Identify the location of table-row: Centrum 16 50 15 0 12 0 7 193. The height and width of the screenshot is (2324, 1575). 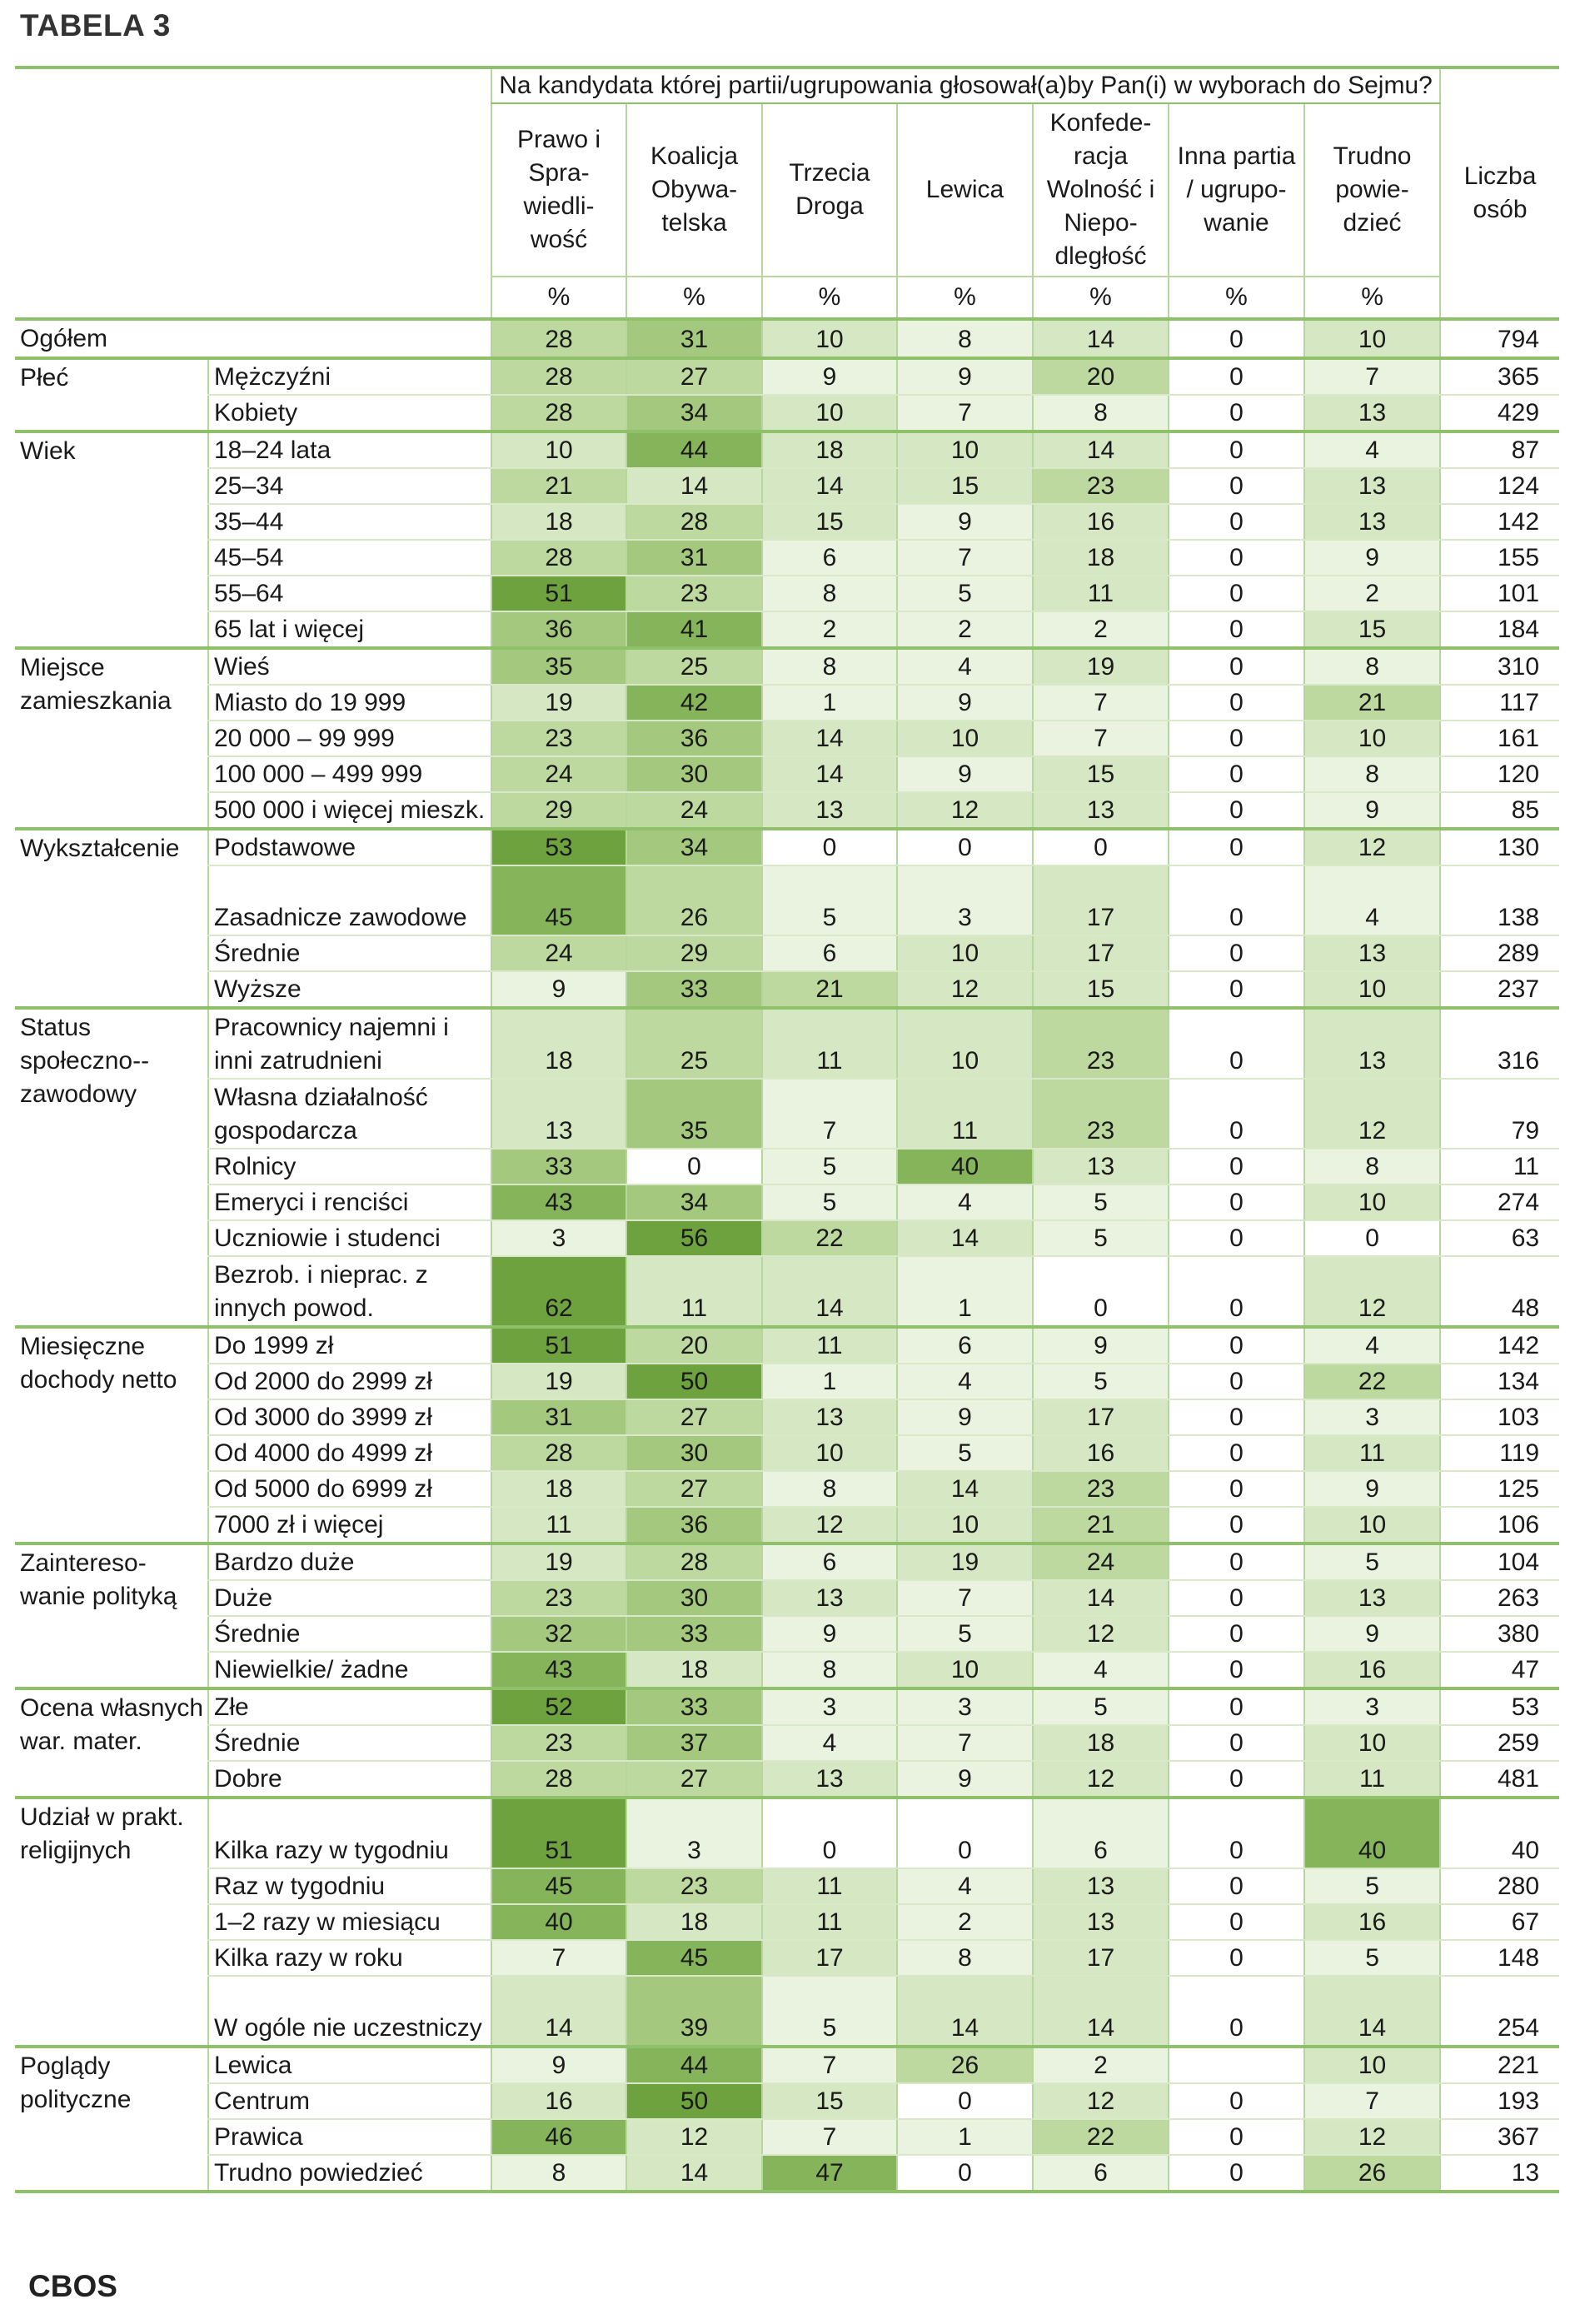
(788, 2101).